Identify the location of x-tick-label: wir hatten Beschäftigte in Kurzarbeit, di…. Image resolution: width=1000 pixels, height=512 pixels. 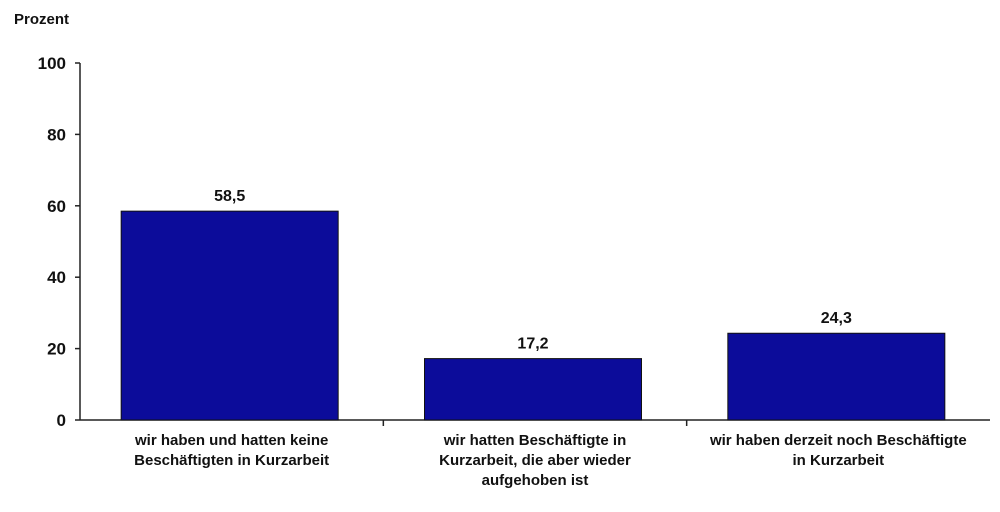
(535, 460).